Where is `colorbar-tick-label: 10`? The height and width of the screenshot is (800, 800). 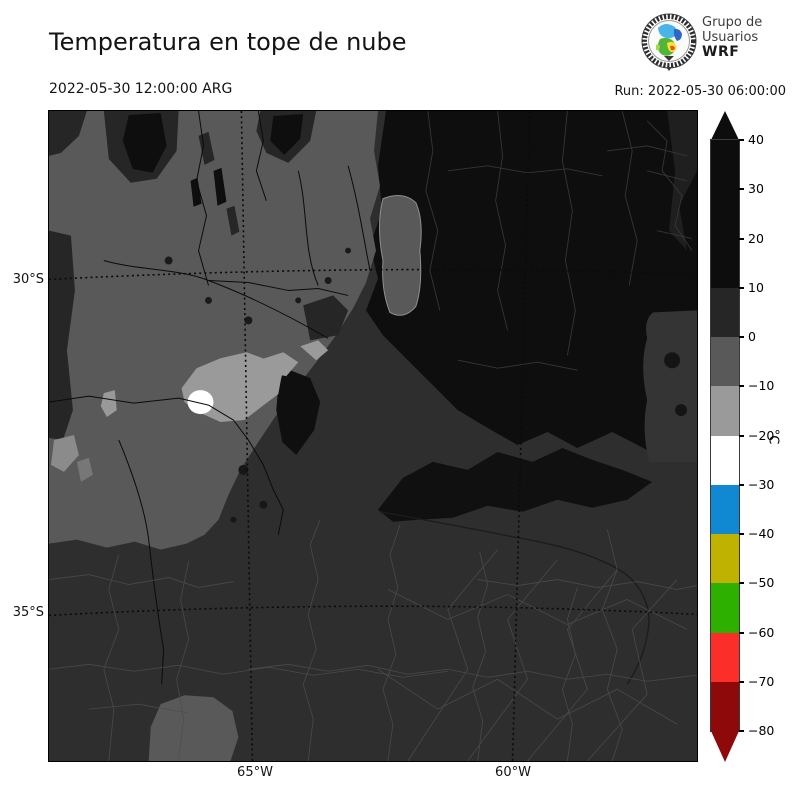 colorbar-tick-label: 10 is located at coordinates (756, 287).